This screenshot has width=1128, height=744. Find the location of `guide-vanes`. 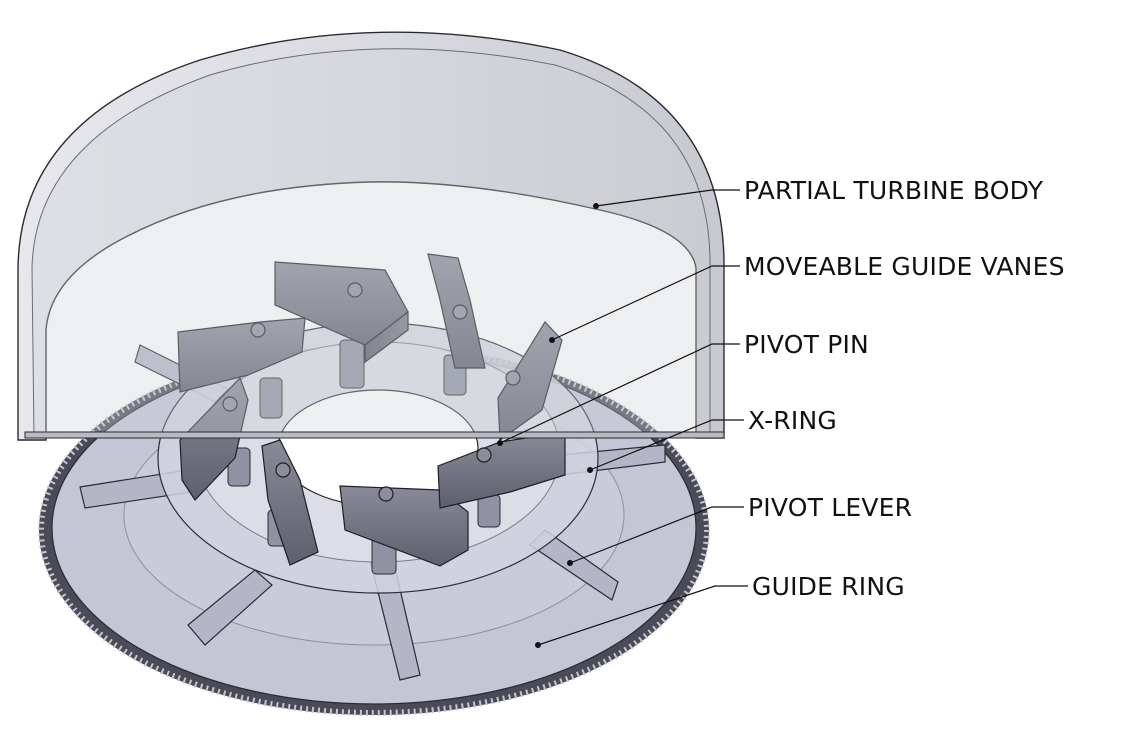

guide-vanes is located at coordinates (371, 410).